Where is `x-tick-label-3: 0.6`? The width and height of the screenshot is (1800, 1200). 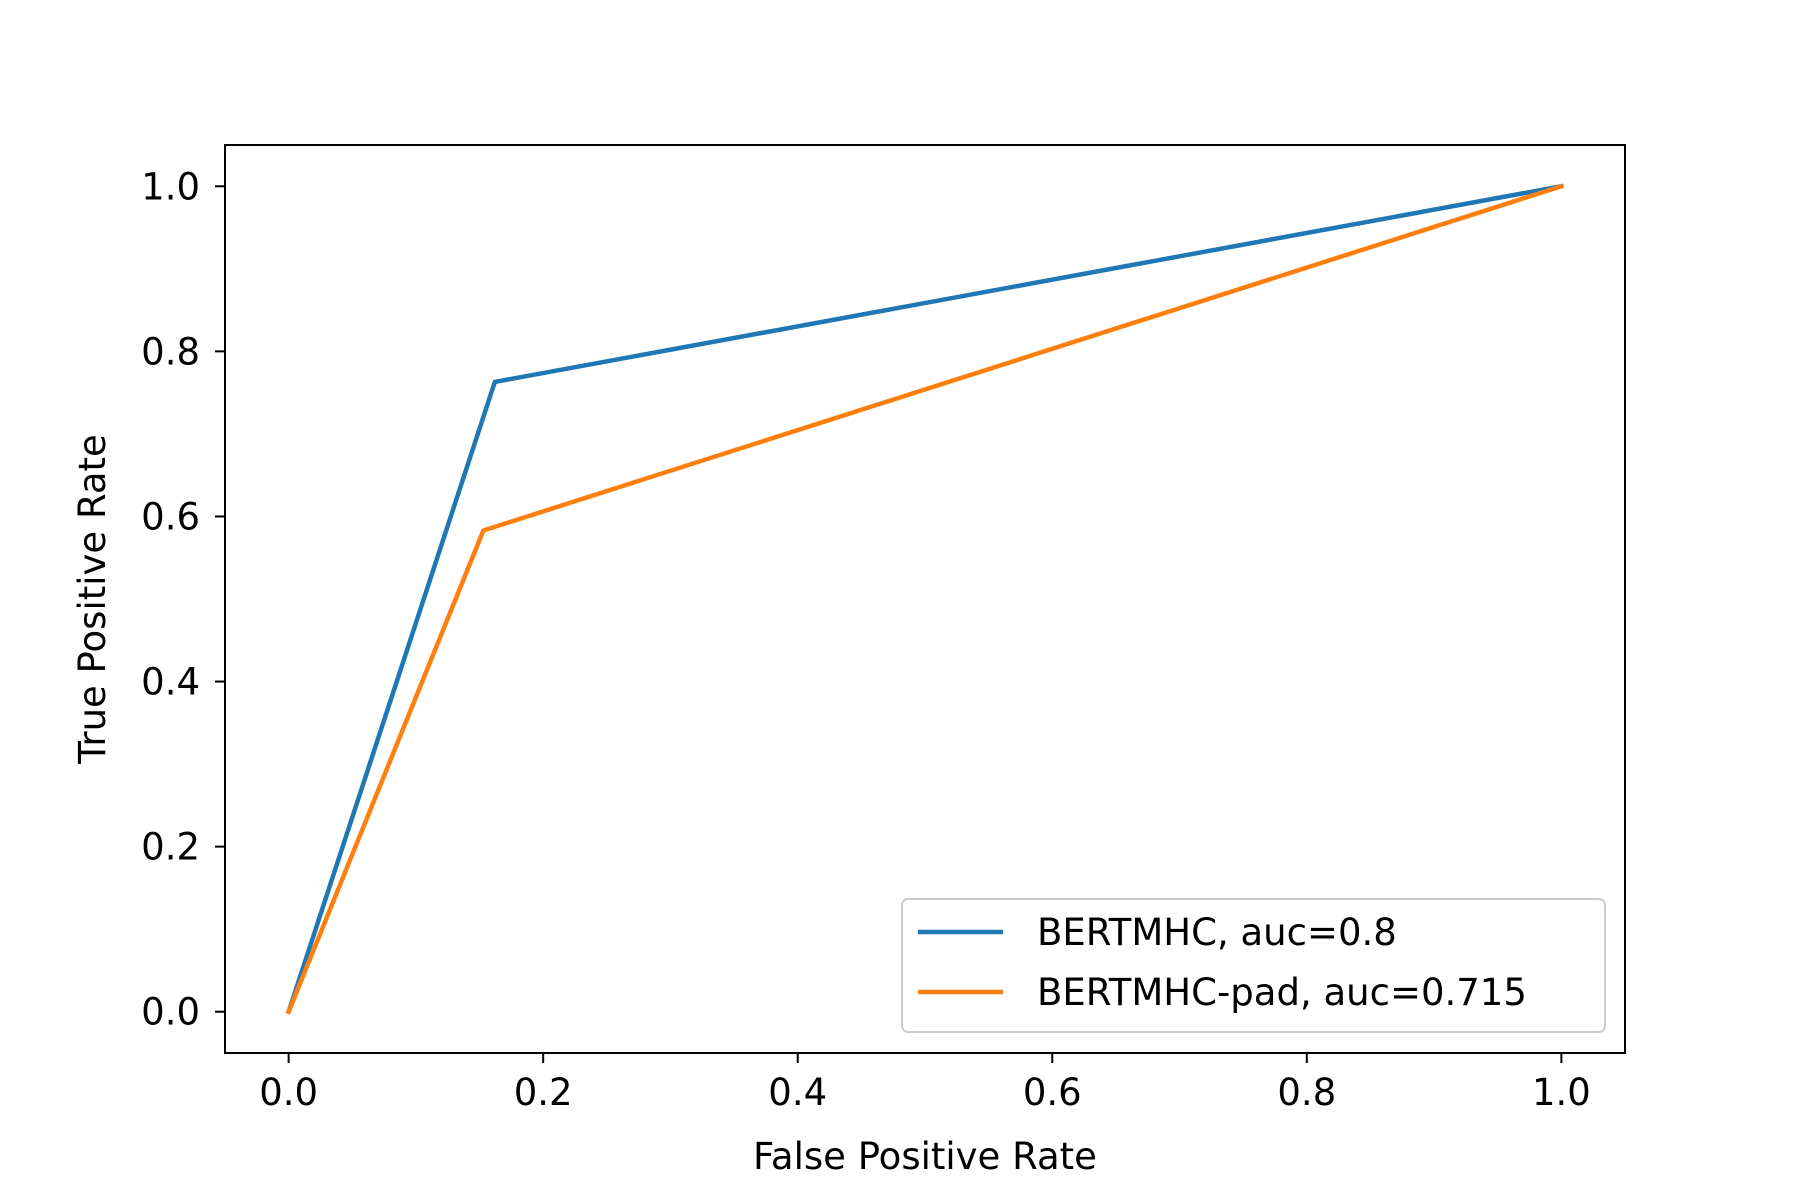
x-tick-label-3: 0.6 is located at coordinates (1052, 1092).